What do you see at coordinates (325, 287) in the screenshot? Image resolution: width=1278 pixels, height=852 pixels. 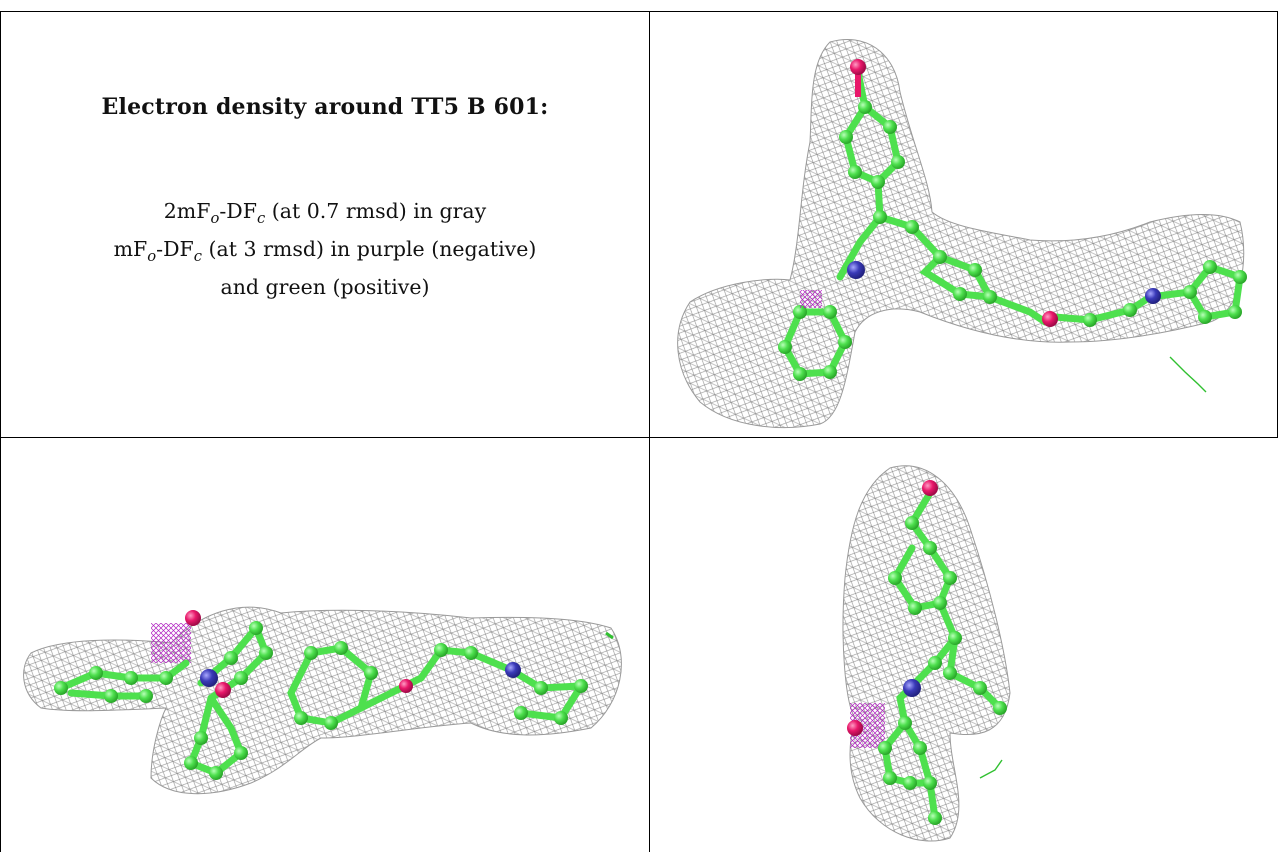 I see `legend-line-positive: and green (positive)` at bounding box center [325, 287].